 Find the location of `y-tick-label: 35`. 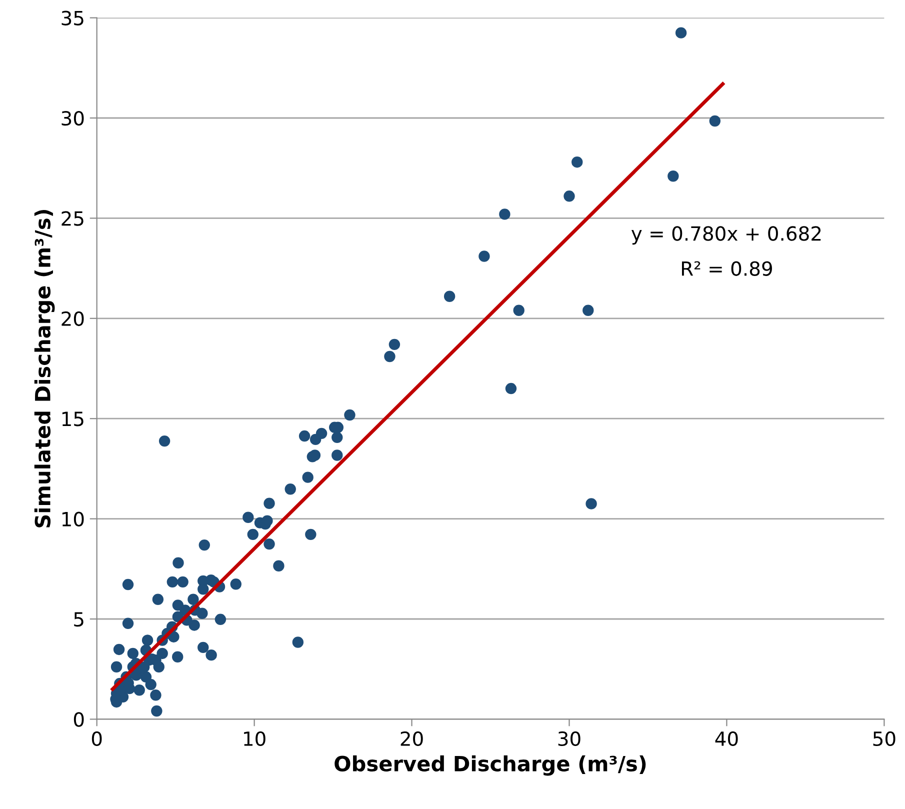

y-tick-label: 35 is located at coordinates (73, 18).